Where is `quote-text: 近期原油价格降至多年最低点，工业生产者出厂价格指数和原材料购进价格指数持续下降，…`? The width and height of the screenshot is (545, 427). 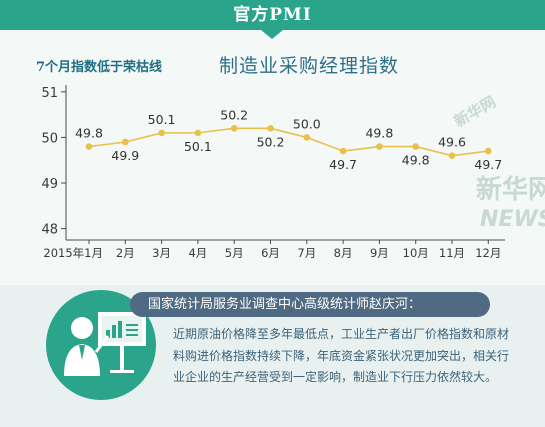
quote-text: 近期原油价格降至多年最低点，工业生产者出厂价格指数和原材料购进价格指数持续下降，… is located at coordinates (341, 355).